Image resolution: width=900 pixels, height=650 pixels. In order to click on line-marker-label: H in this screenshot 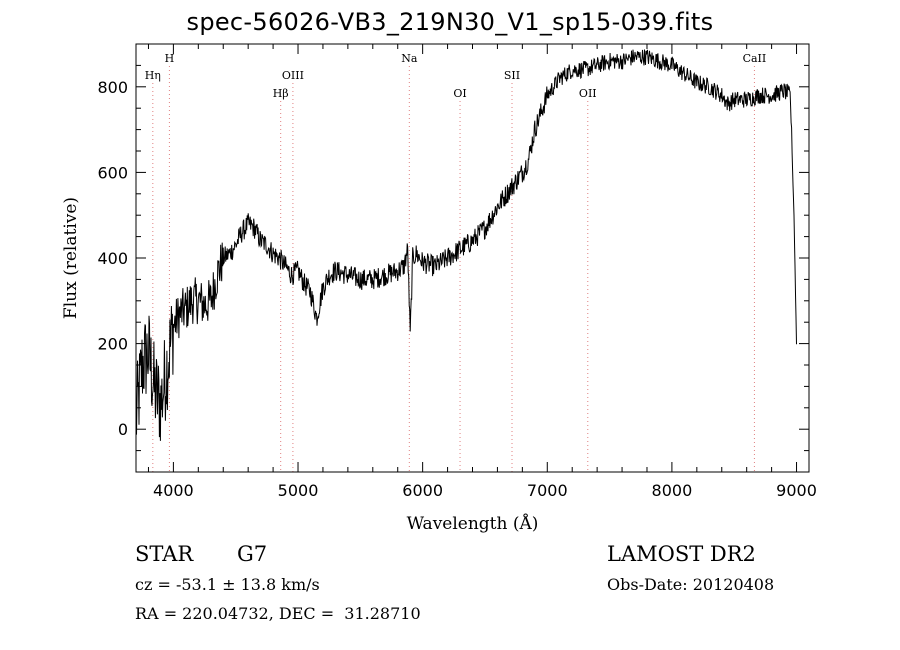, I will do `click(170, 58)`.